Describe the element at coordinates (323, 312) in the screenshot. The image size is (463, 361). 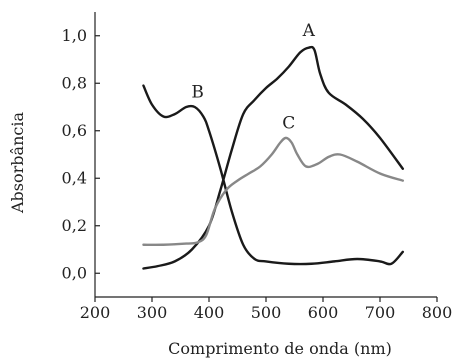
I see `x-tick-label: 600` at that location.